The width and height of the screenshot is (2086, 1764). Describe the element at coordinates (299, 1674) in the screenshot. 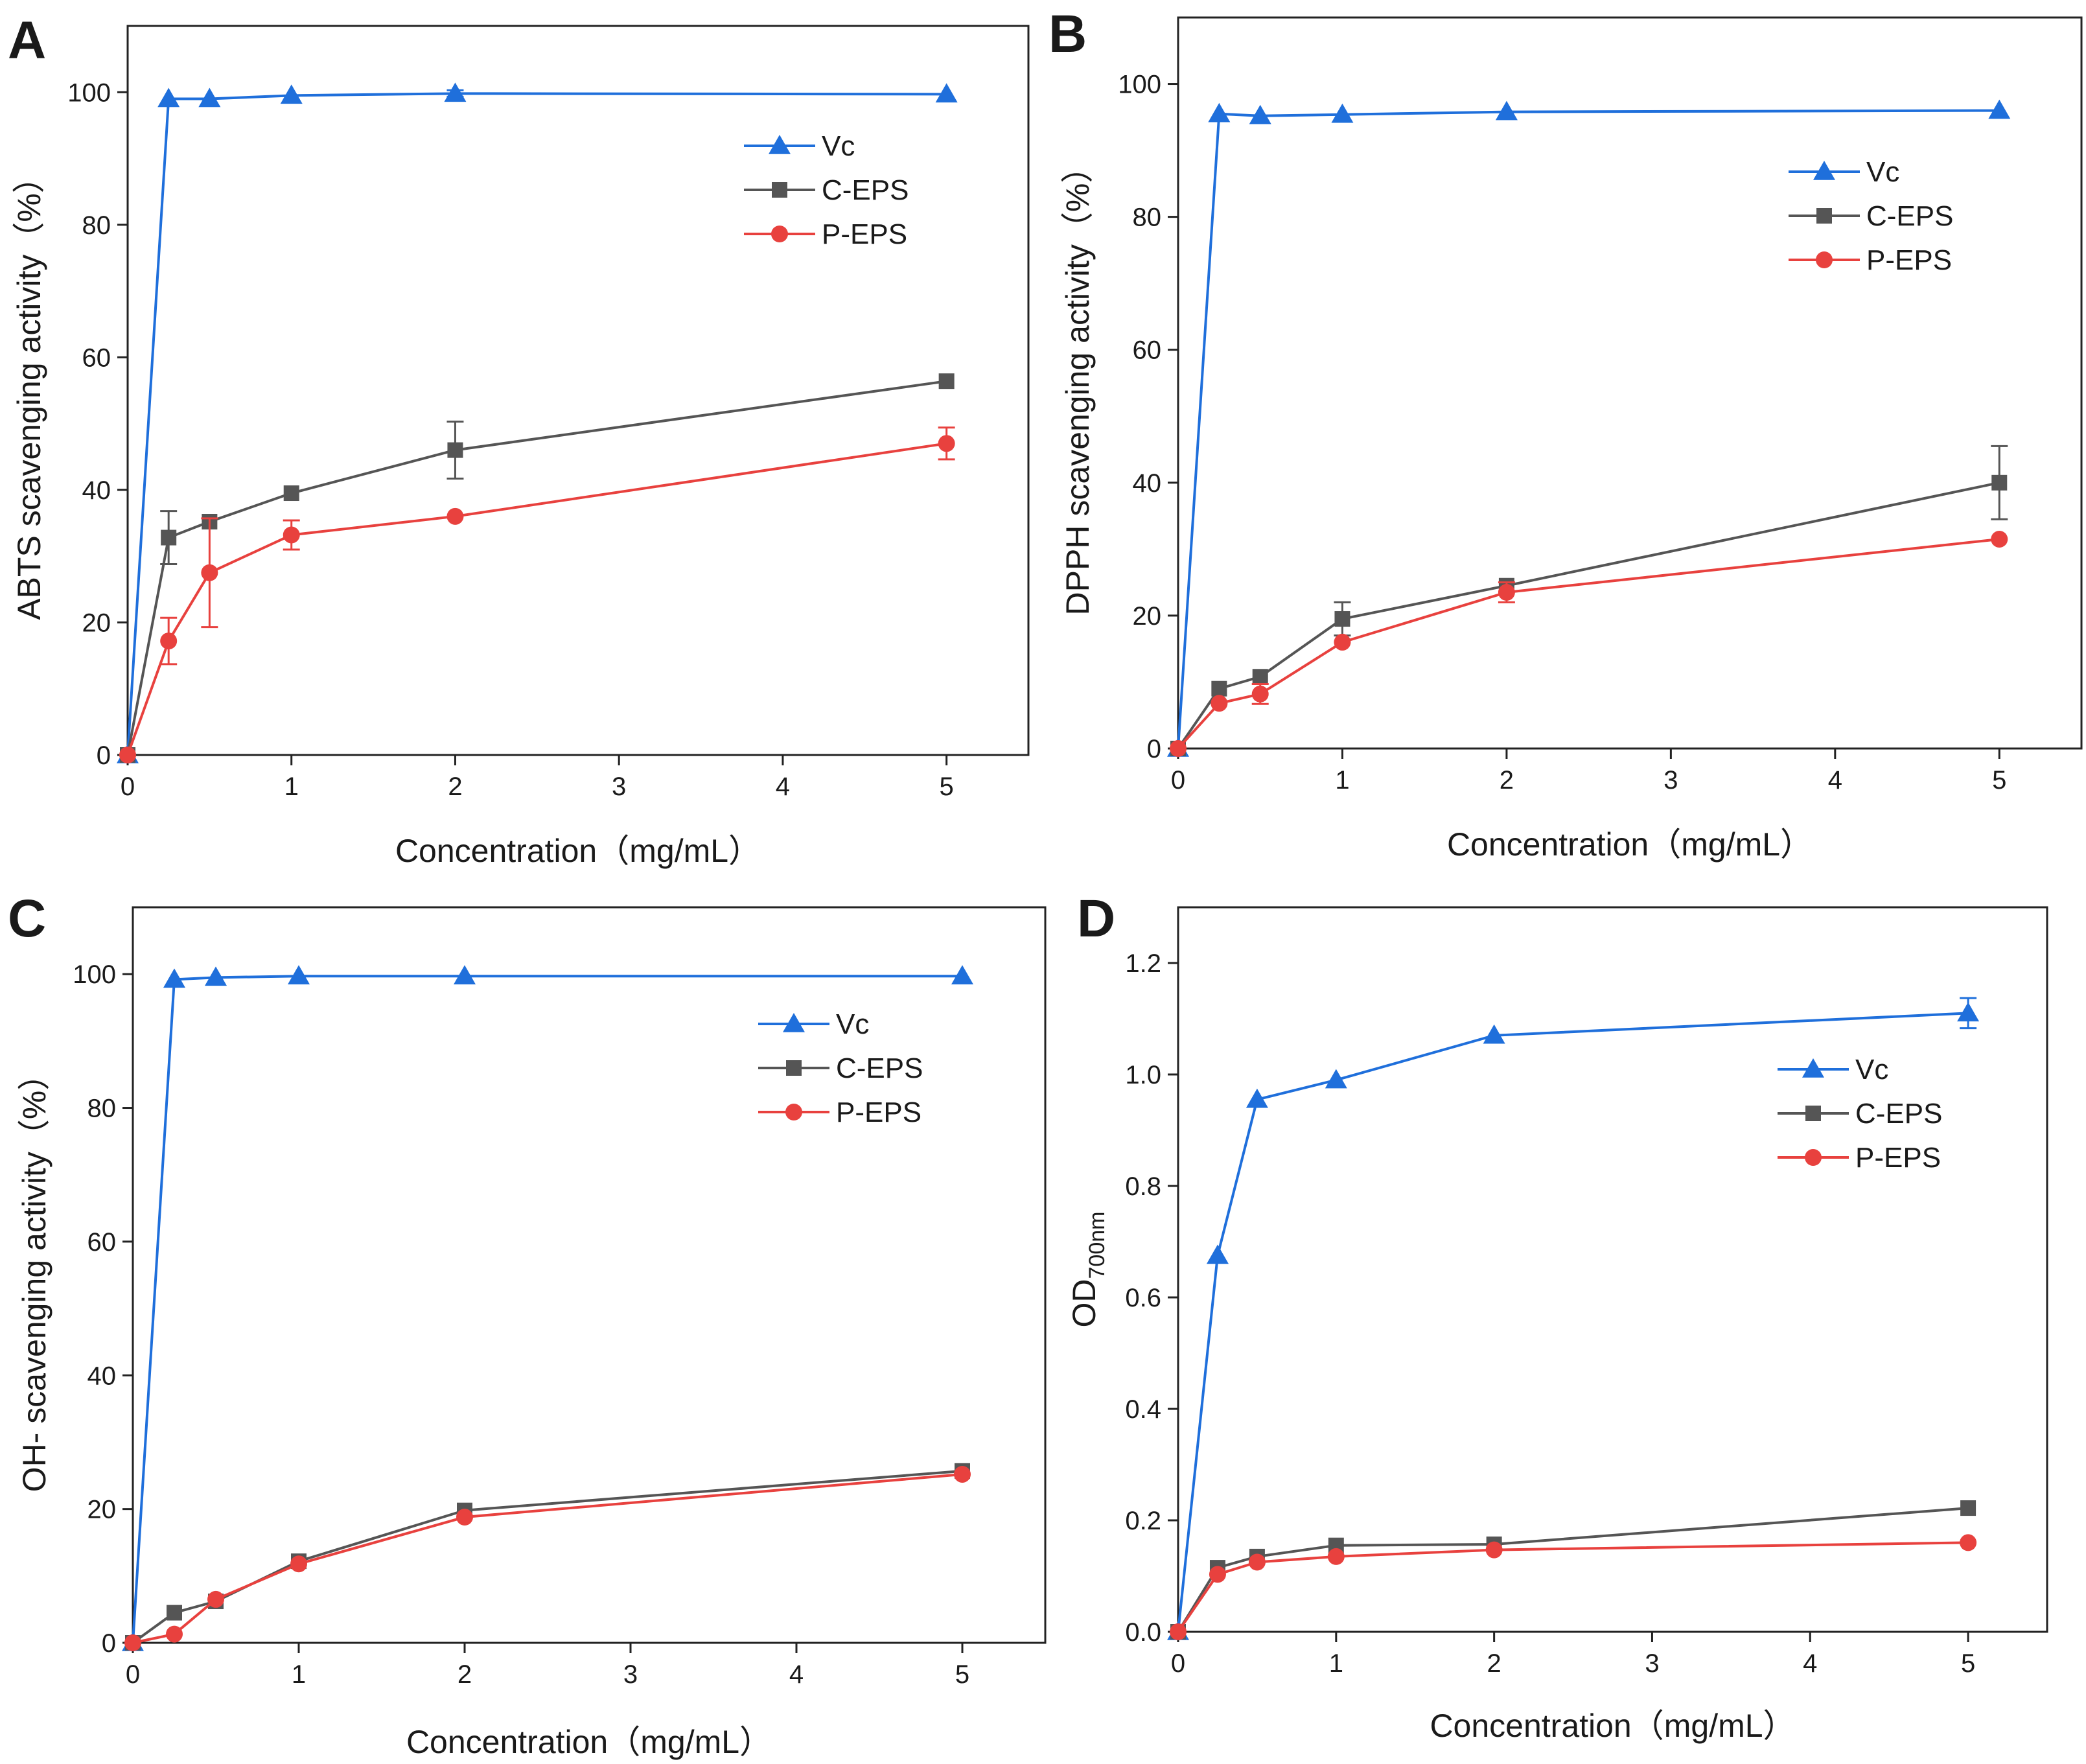

I see `x-tick-label: 1` at that location.